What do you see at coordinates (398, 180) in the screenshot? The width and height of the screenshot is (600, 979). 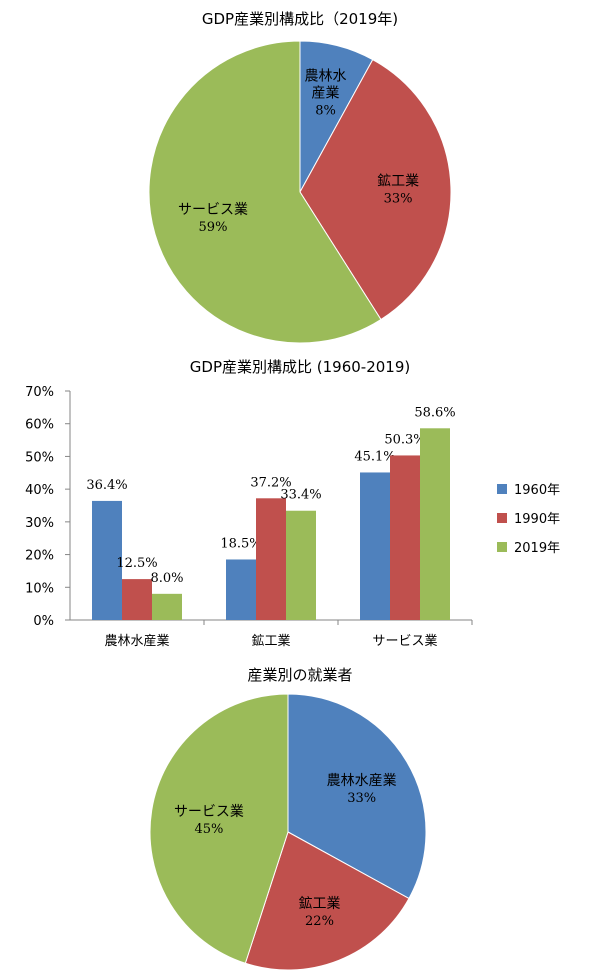 I see `pie1-slice-label-1-0: 鉱工業` at bounding box center [398, 180].